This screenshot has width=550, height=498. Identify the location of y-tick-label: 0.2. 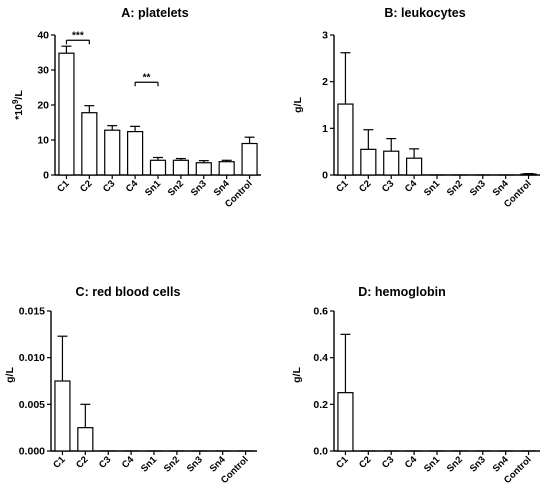
(320, 405).